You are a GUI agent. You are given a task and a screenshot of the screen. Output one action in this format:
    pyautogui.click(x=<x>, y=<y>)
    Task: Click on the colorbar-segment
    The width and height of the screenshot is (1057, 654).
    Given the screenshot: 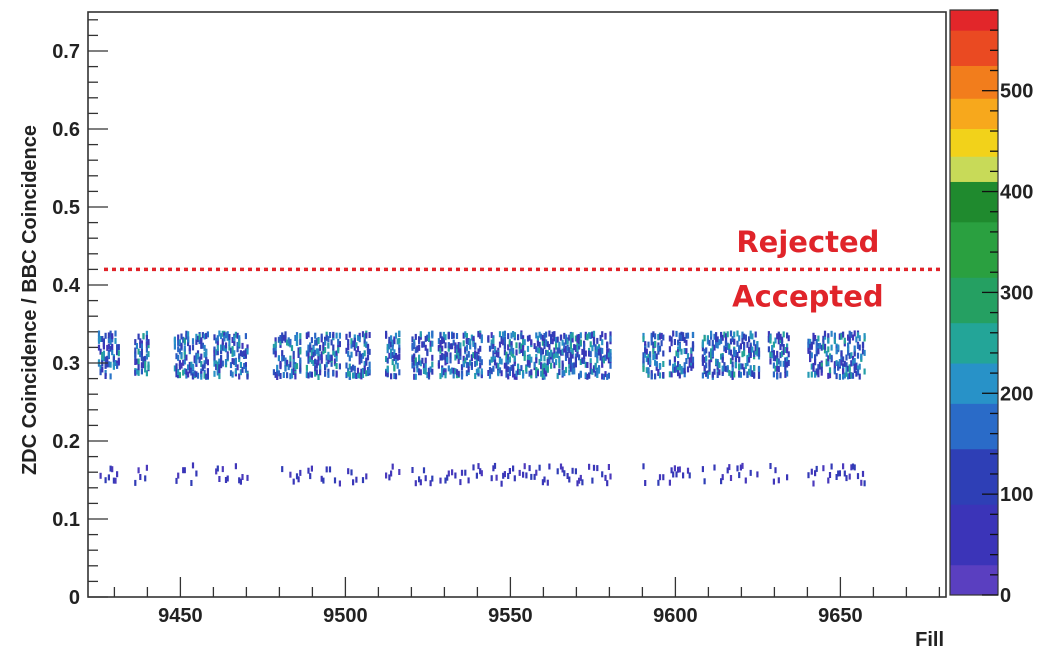 What is the action you would take?
    pyautogui.click(x=974, y=48)
    